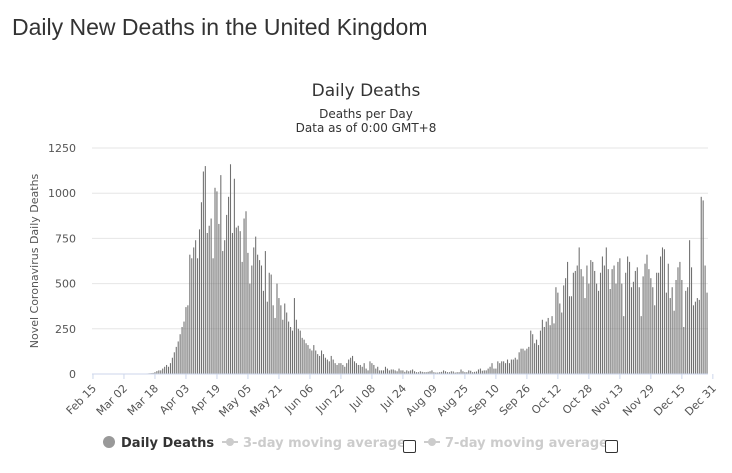  What do you see at coordinates (611, 446) in the screenshot?
I see `legend-7day-checkbox` at bounding box center [611, 446].